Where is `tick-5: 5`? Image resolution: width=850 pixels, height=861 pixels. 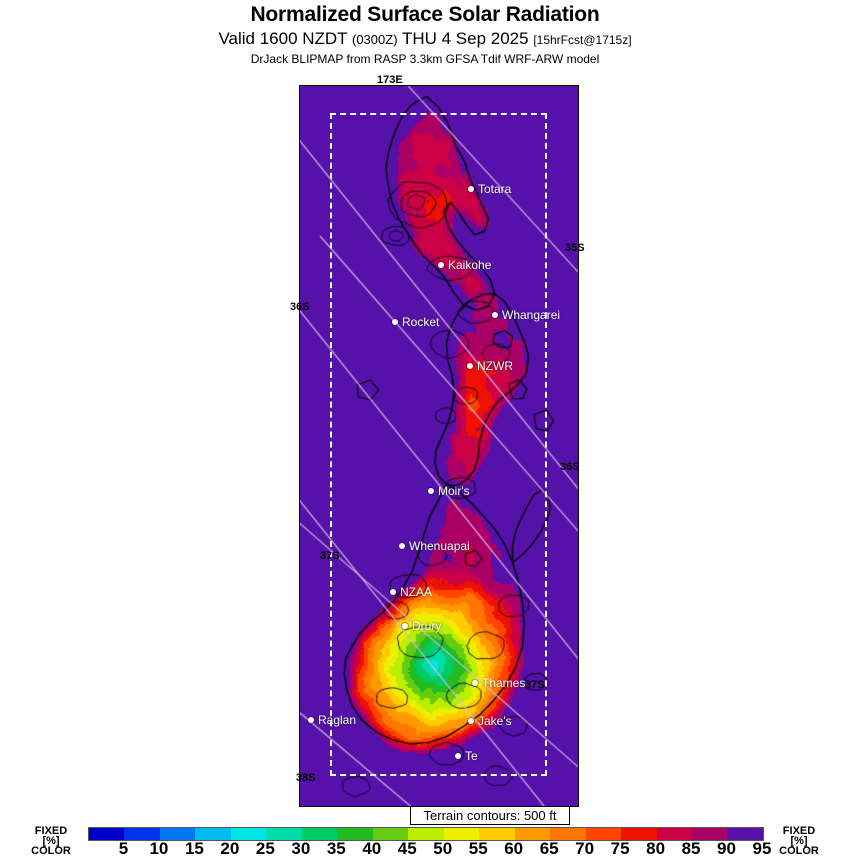
tick-5: 5 is located at coordinates (123, 848).